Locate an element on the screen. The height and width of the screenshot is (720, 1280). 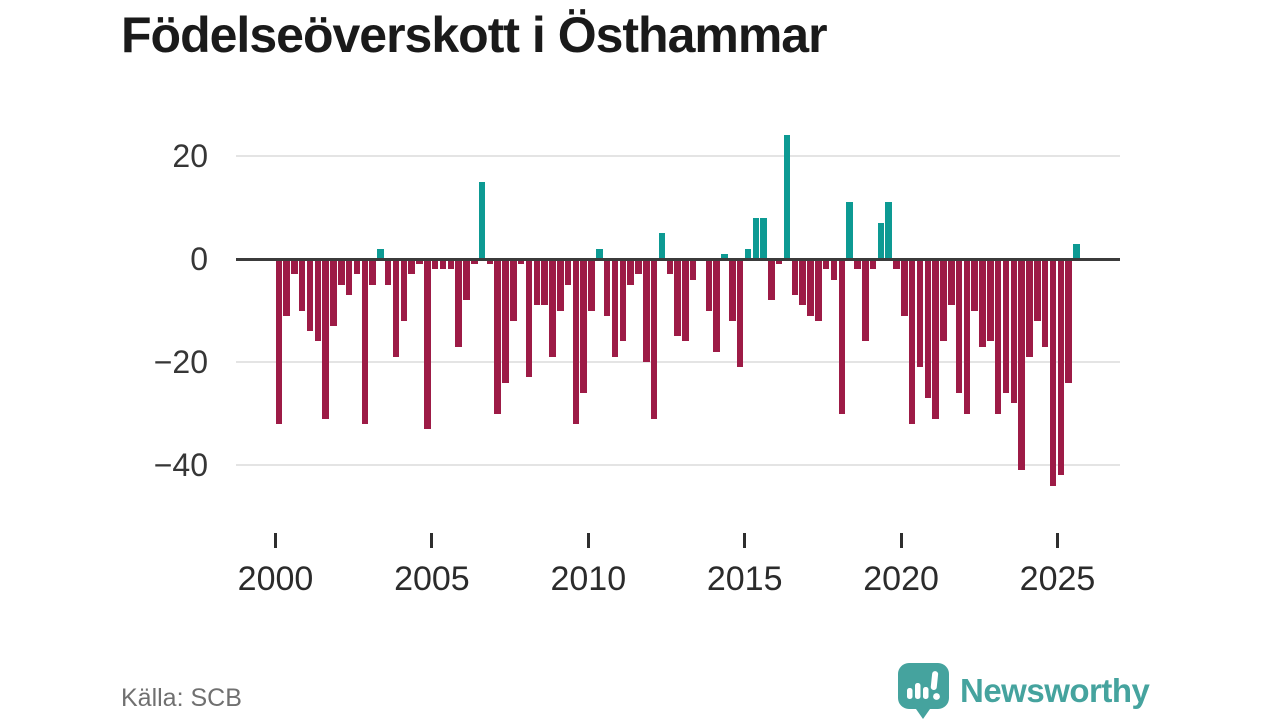
bar-2006-q1 is located at coordinates (466, 280).